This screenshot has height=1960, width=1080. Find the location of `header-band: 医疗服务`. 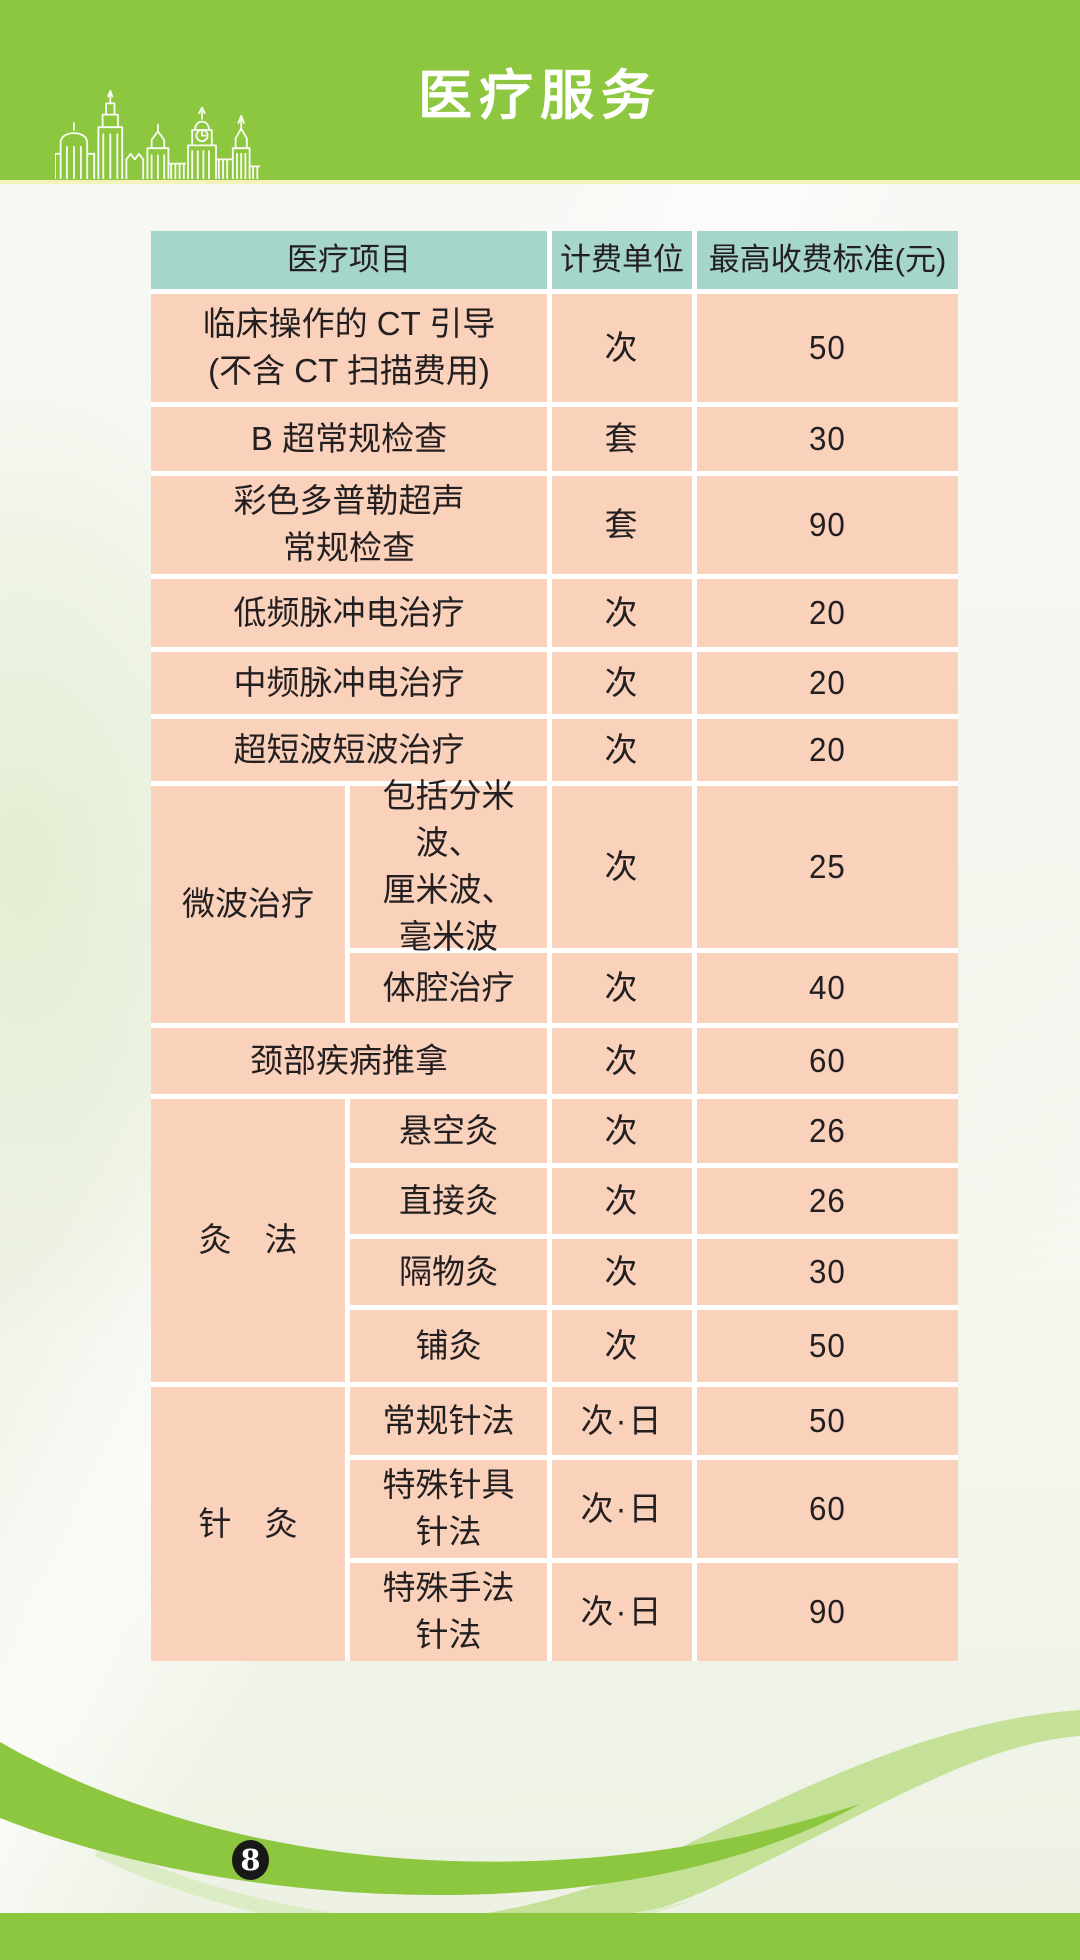

header-band: 医疗服务 is located at coordinates (540, 90).